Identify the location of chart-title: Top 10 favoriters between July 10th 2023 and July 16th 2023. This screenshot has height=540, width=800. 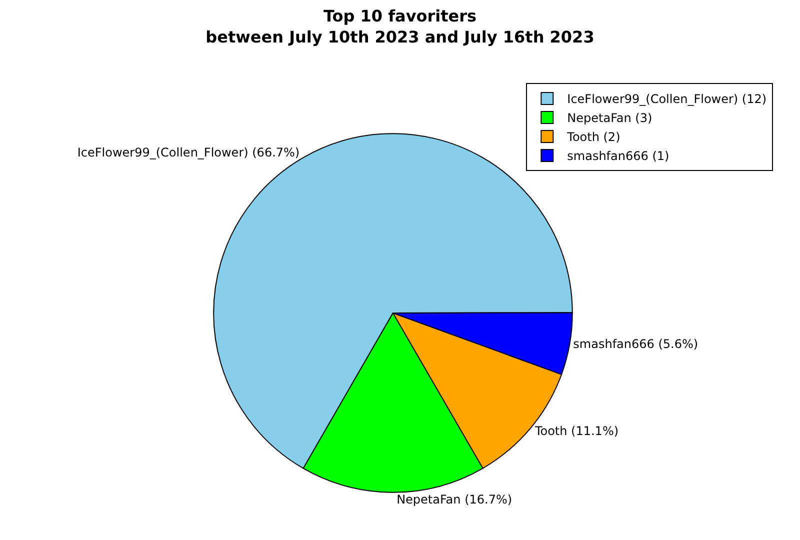
(400, 26).